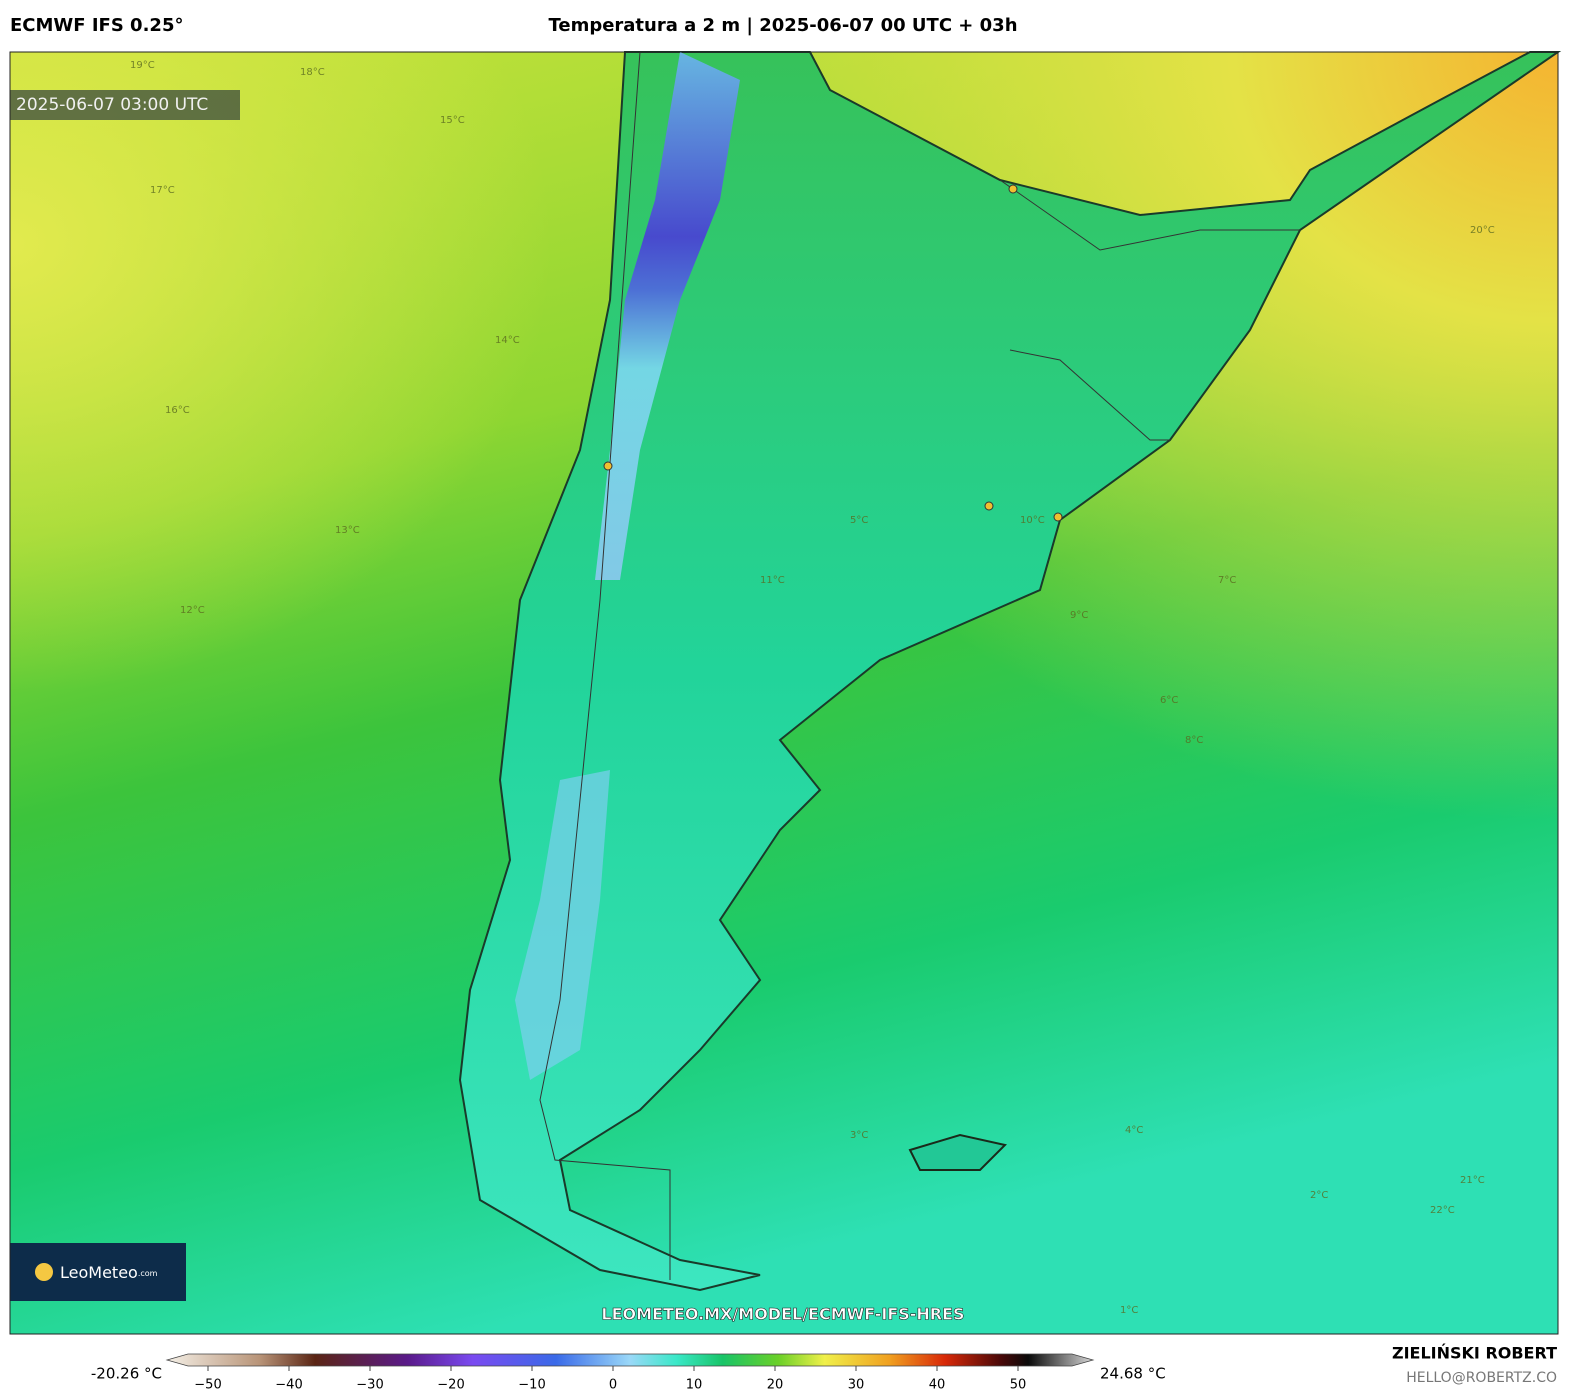  Describe the element at coordinates (859, 1135) in the screenshot. I see `contour-label: 3°C` at that location.